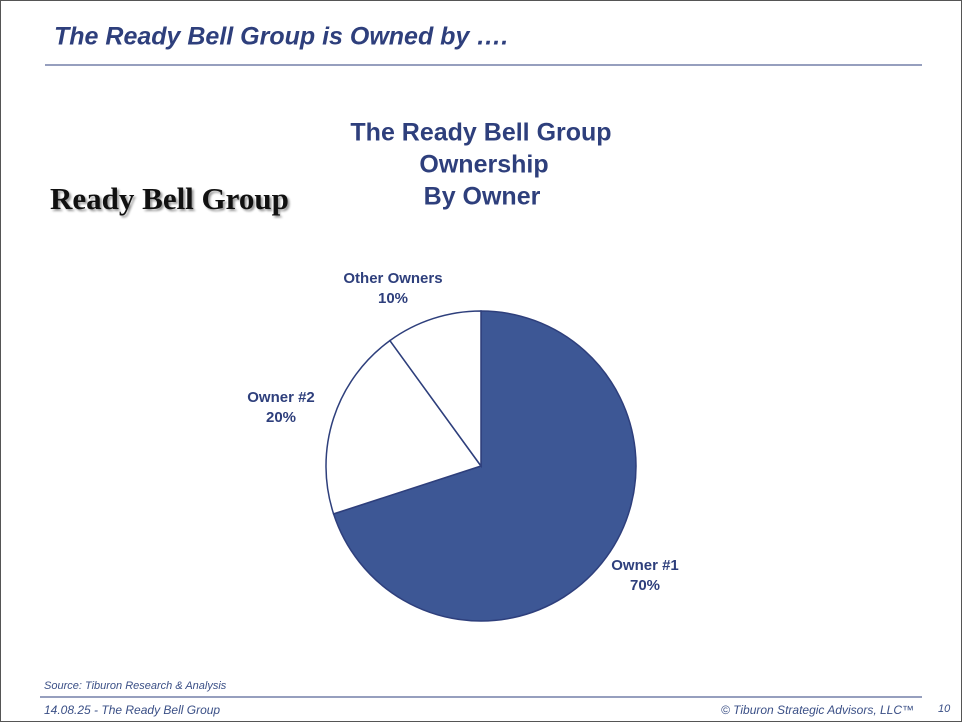  I want to click on logo: Ready Bell Group, so click(169, 198).